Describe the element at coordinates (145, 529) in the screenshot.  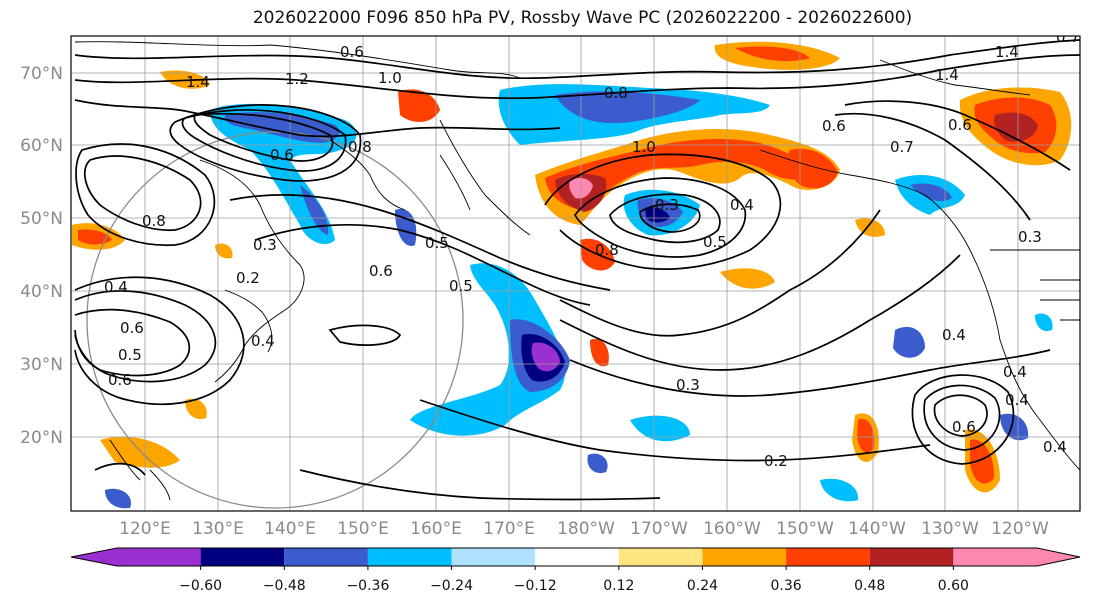
I see `lon-label: 120°E` at that location.